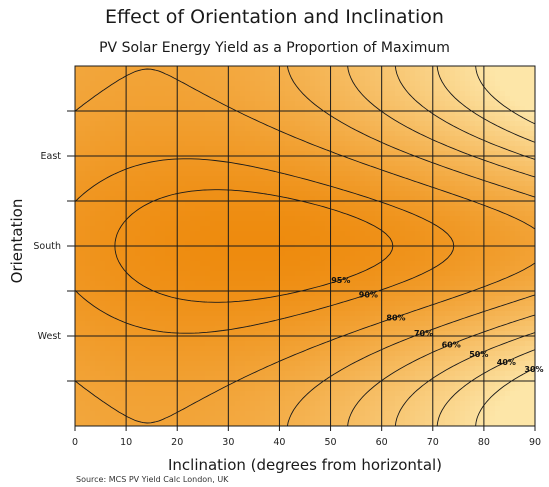 This screenshot has width=549, height=487. Describe the element at coordinates (451, 345) in the screenshot. I see `contour-label-60: 60%` at that location.